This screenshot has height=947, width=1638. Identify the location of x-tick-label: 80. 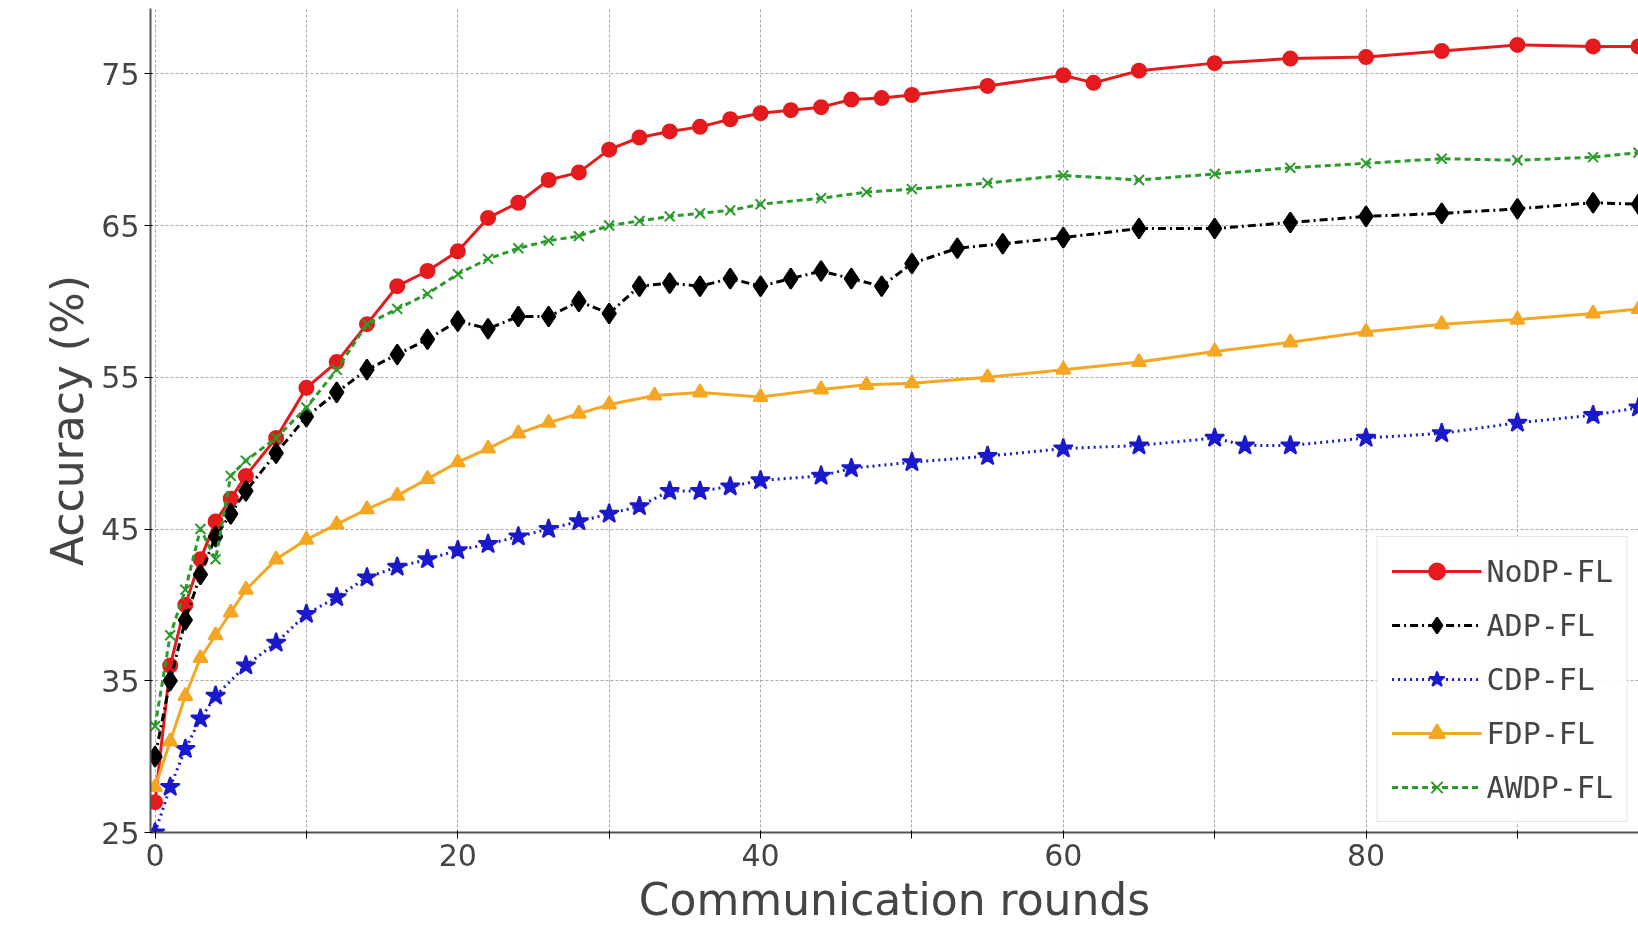
(1366, 855).